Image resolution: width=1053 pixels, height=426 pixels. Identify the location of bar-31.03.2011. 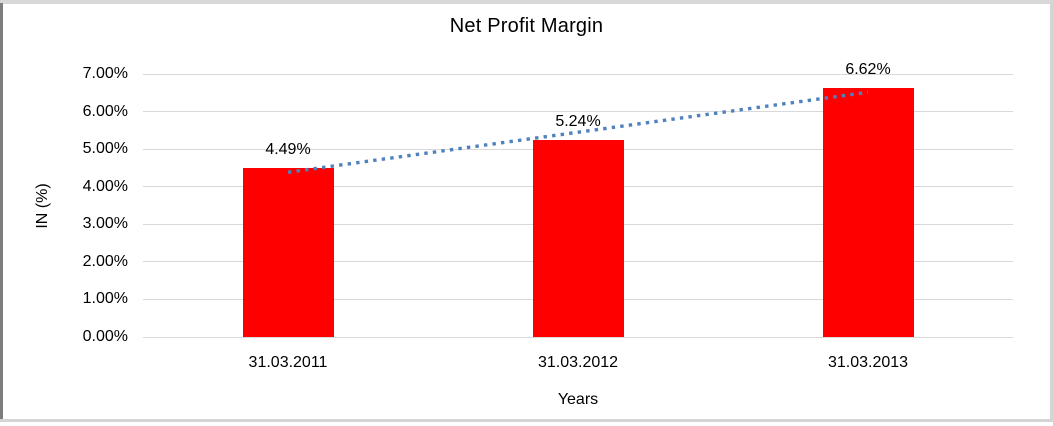
(288, 252).